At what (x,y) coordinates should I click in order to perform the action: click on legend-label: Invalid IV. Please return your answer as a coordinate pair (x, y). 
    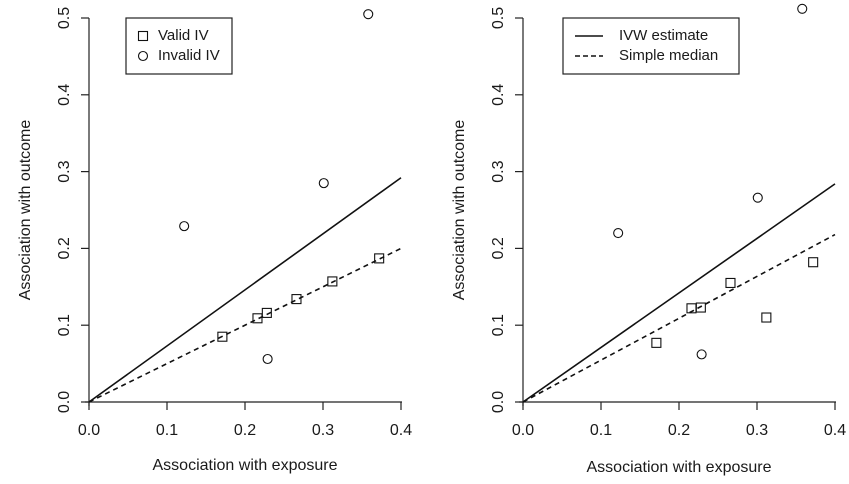
    Looking at the image, I should click on (189, 55).